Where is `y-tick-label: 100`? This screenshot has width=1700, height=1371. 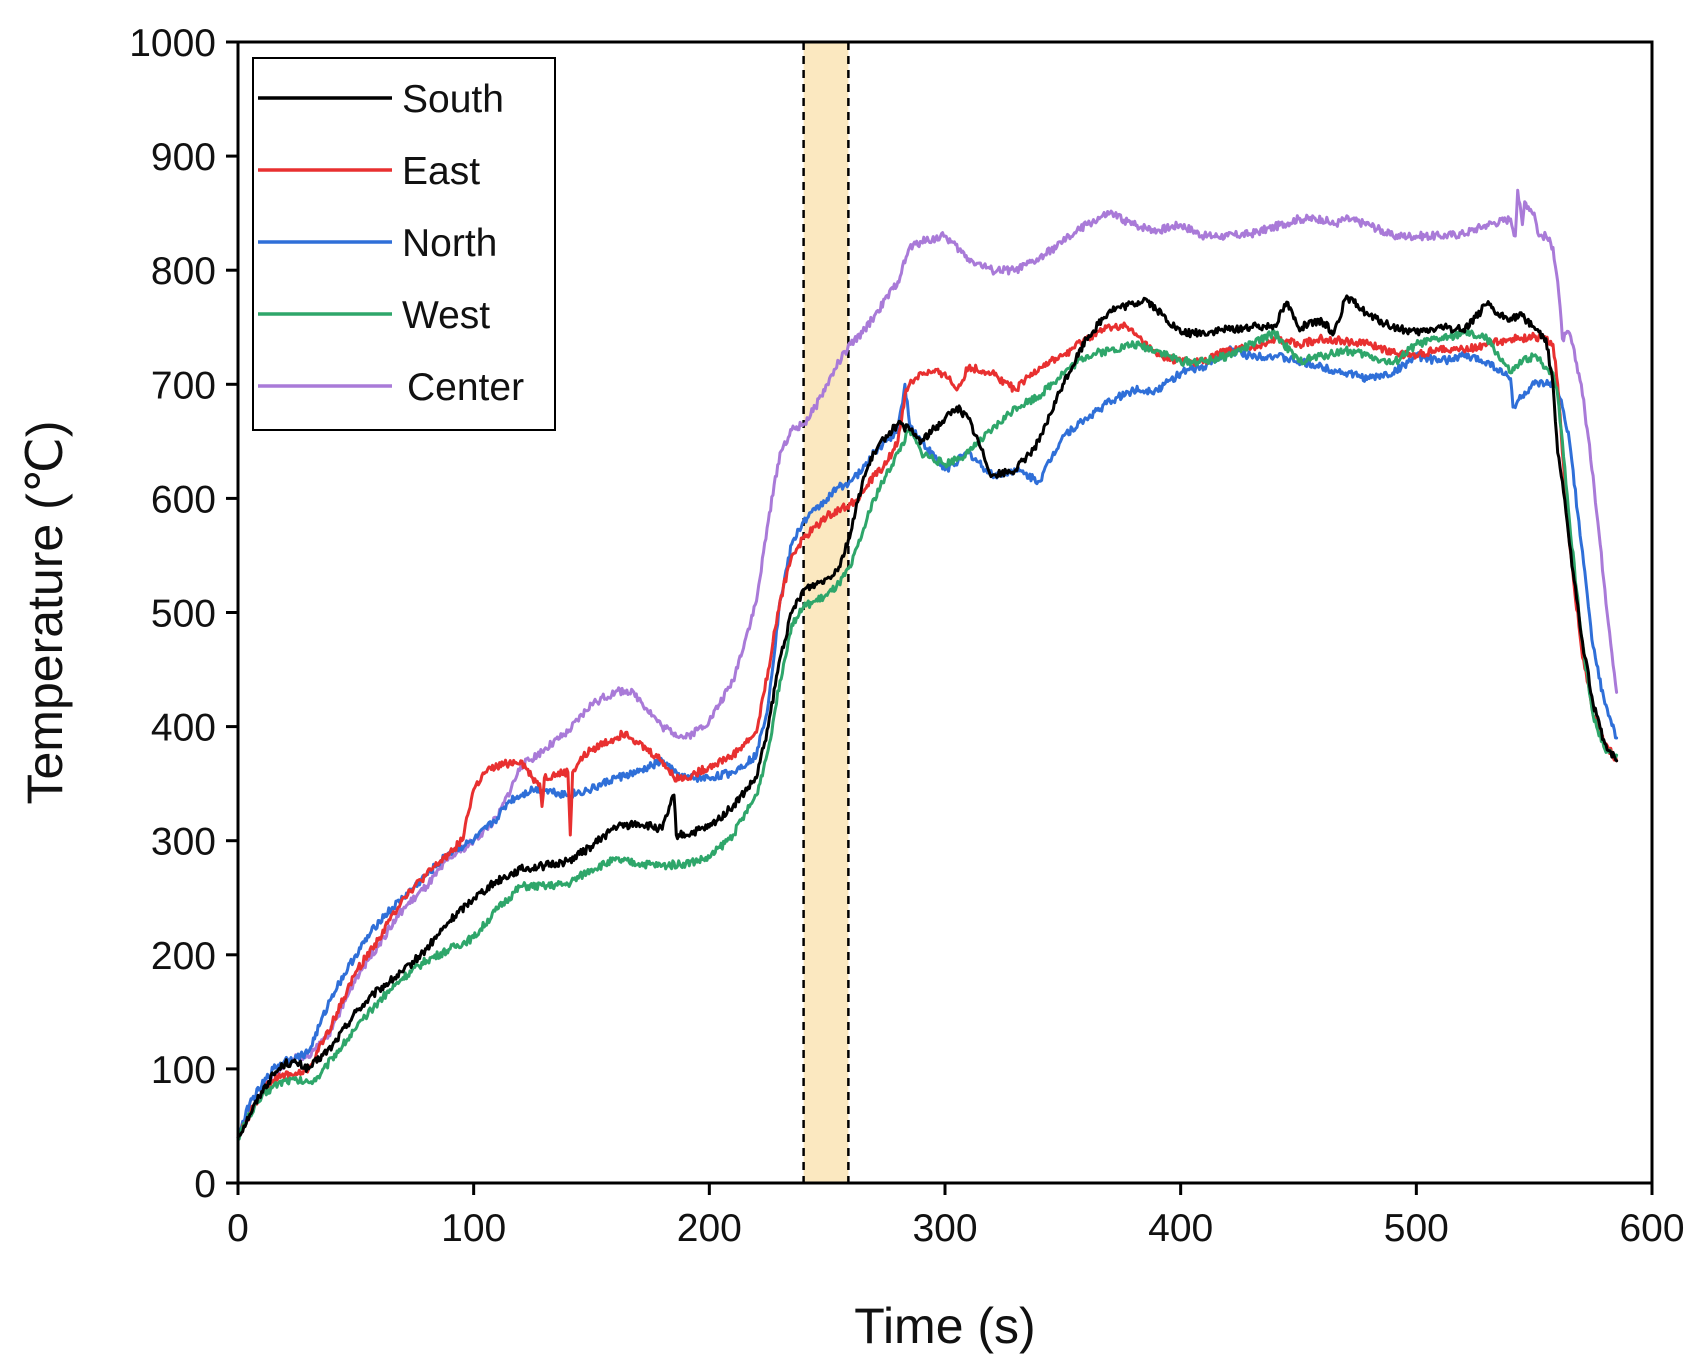
y-tick-label: 100 is located at coordinates (183, 1070).